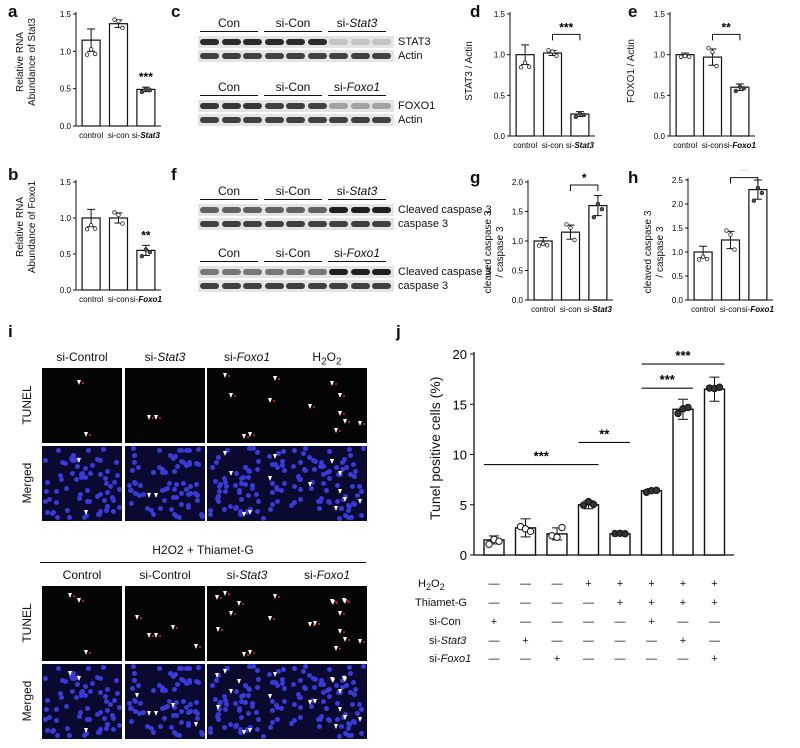  What do you see at coordinates (357, 95) in the screenshot?
I see `c-bot-group-underline` at bounding box center [357, 95].